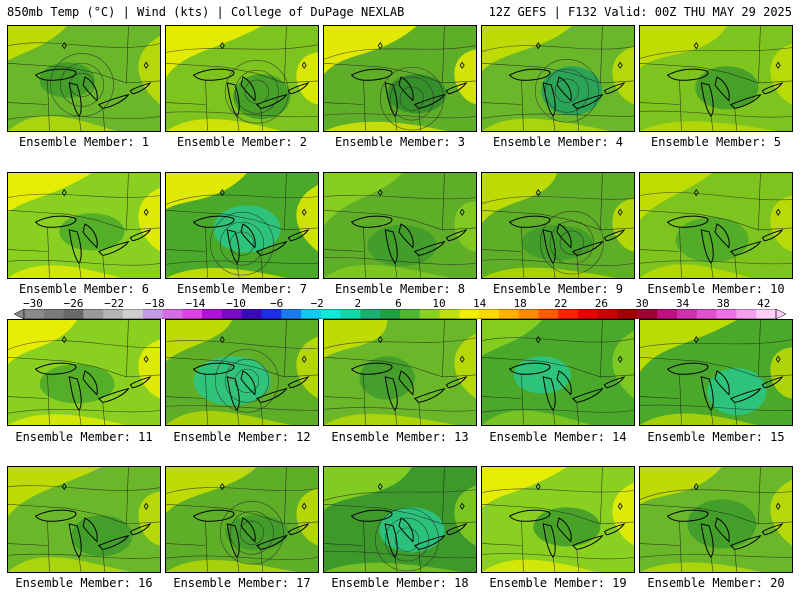 This screenshot has width=800, height=600. I want to click on ensemble-member-label: Ensemble Member: 19, so click(558, 583).